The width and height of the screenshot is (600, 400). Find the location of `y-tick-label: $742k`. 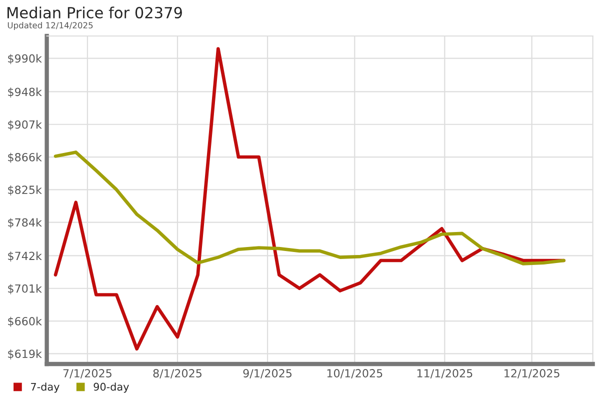

y-tick-label: $742k is located at coordinates (25, 257).